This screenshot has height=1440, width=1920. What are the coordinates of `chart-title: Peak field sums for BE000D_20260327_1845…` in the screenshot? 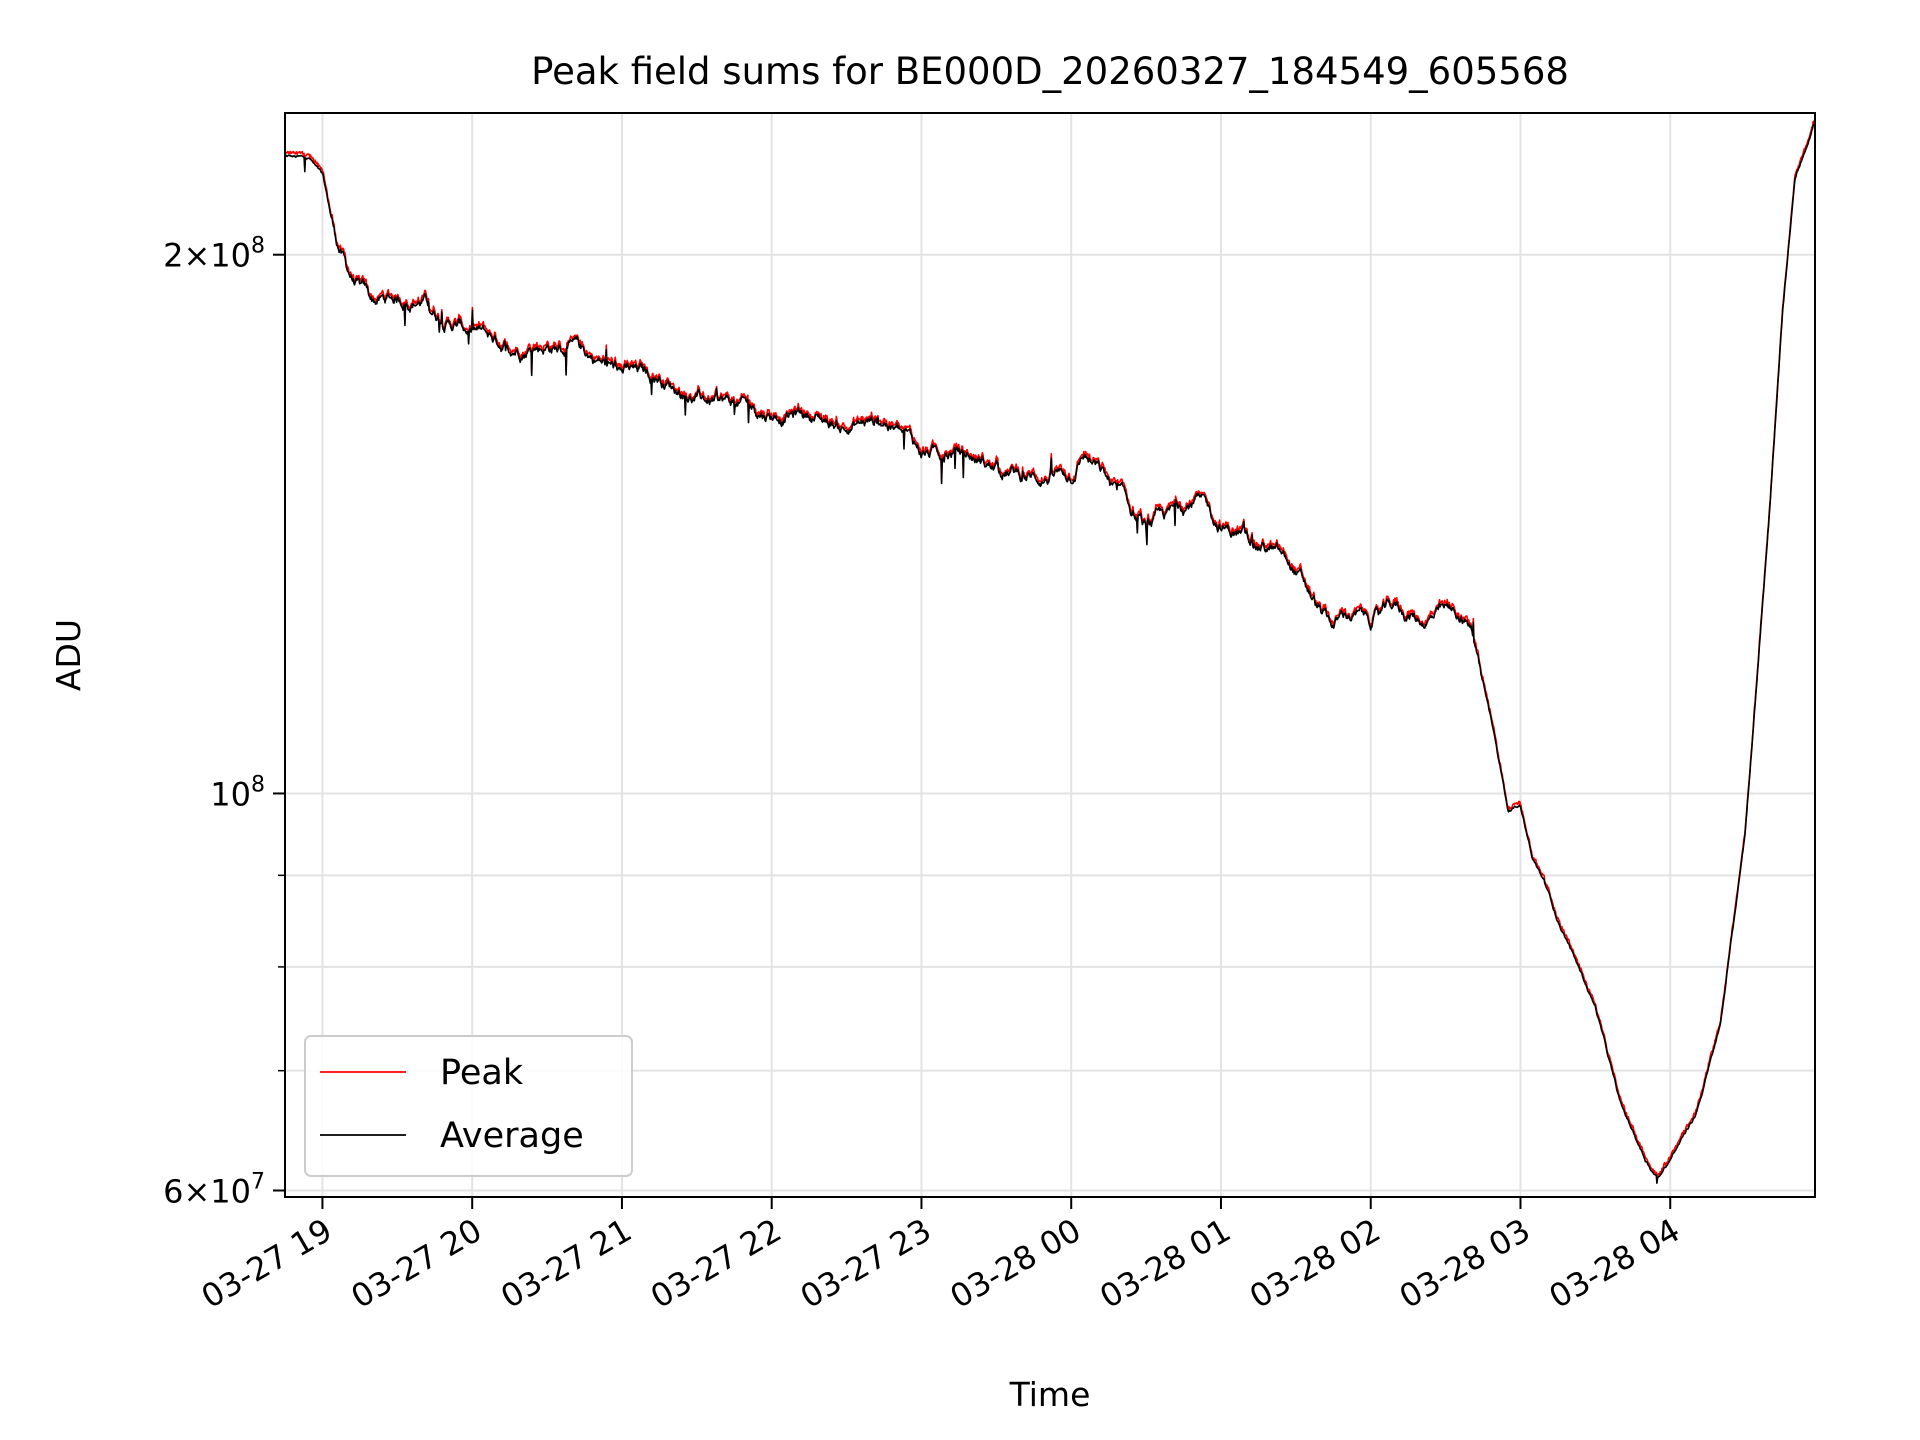 It's located at (1050, 71).